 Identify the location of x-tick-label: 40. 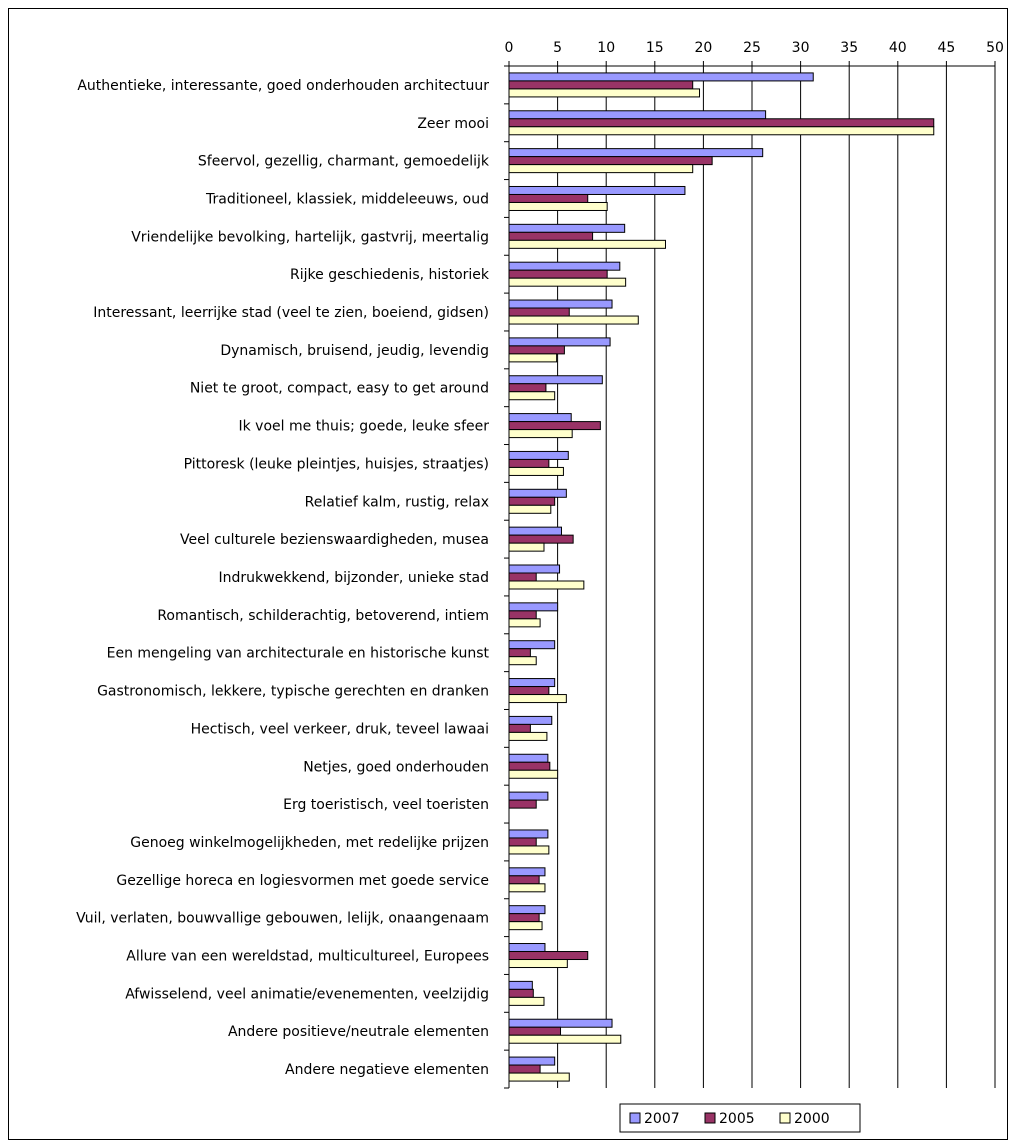
(898, 48).